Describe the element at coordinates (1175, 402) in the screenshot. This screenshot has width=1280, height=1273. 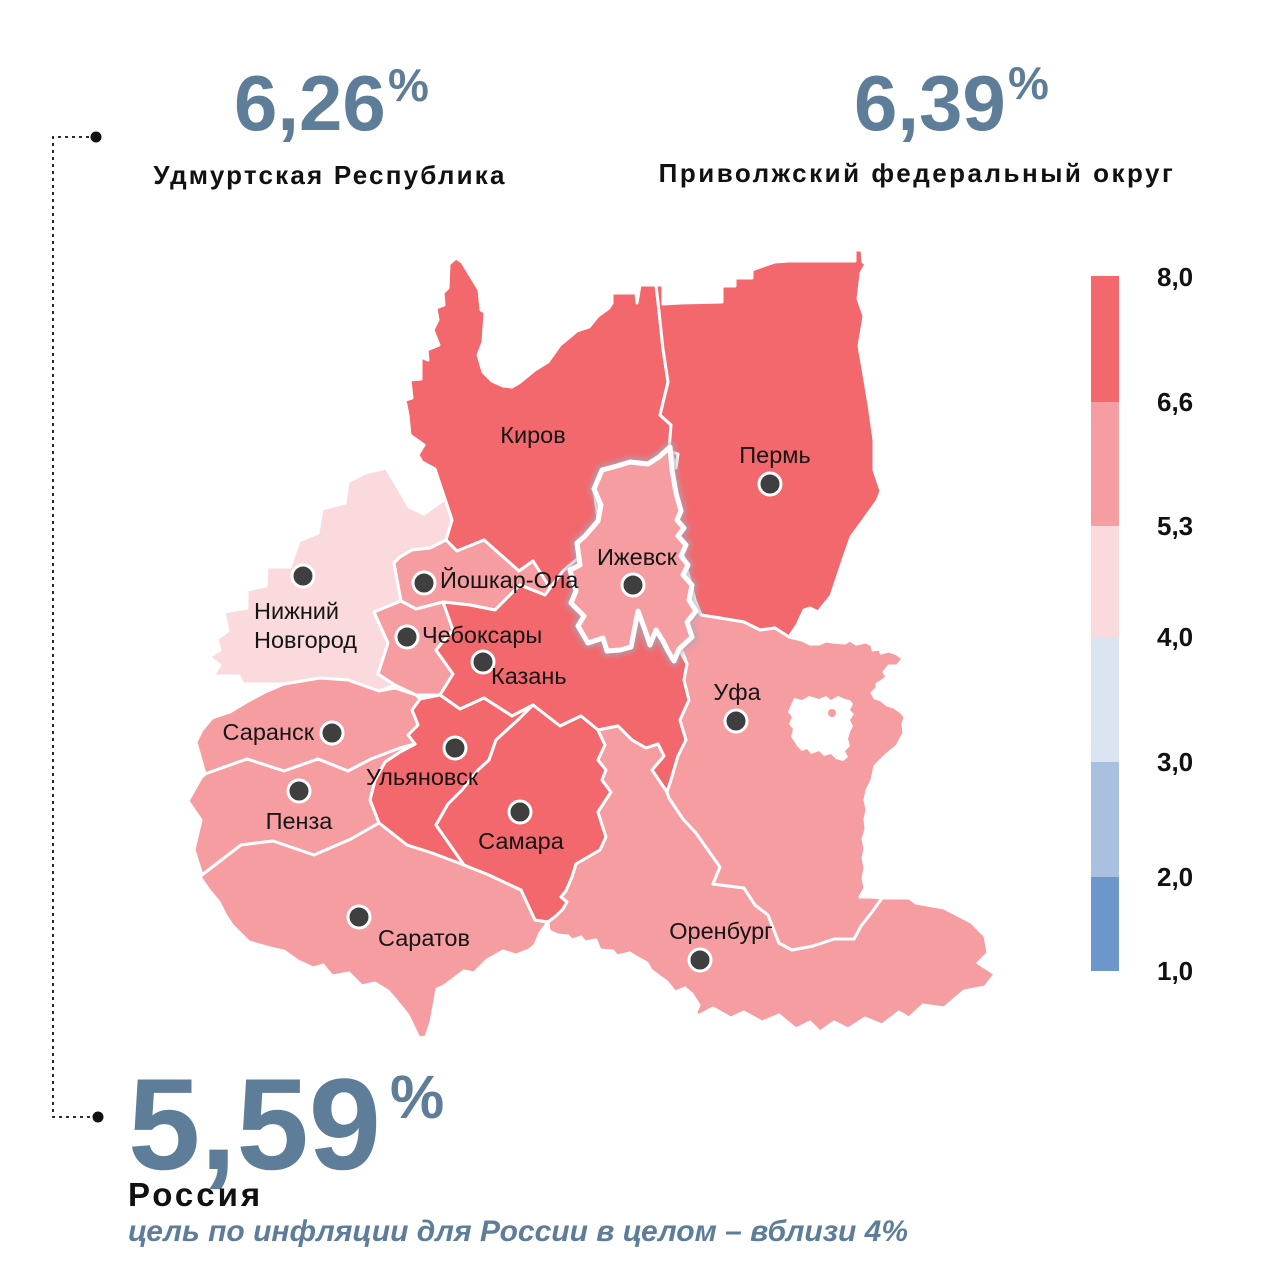
I see `svg-text: 6,6` at that location.